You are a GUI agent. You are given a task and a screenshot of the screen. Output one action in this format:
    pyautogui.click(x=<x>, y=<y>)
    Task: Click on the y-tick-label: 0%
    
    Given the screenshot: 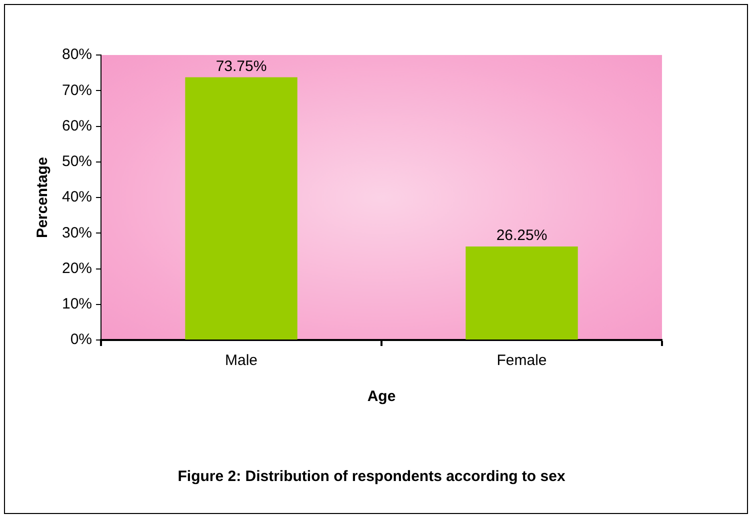 What is the action you would take?
    pyautogui.click(x=81, y=339)
    